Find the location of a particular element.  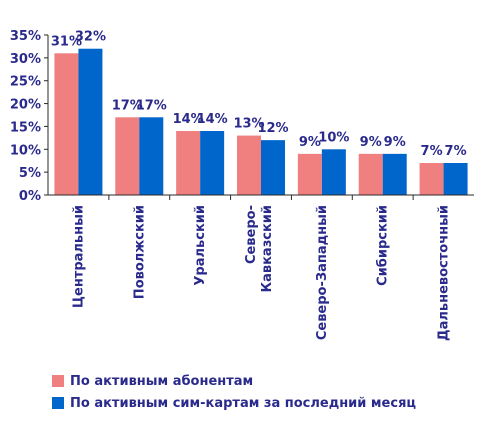

data-label: 12% is located at coordinates (272, 128).